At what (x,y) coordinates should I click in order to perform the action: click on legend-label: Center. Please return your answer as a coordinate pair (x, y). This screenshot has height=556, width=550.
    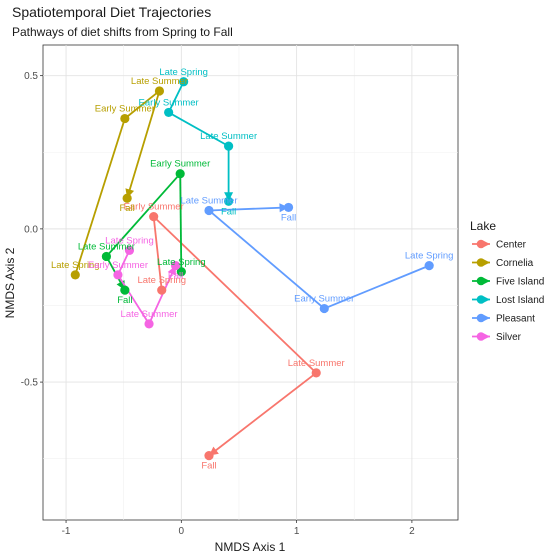
    Looking at the image, I should click on (511, 245).